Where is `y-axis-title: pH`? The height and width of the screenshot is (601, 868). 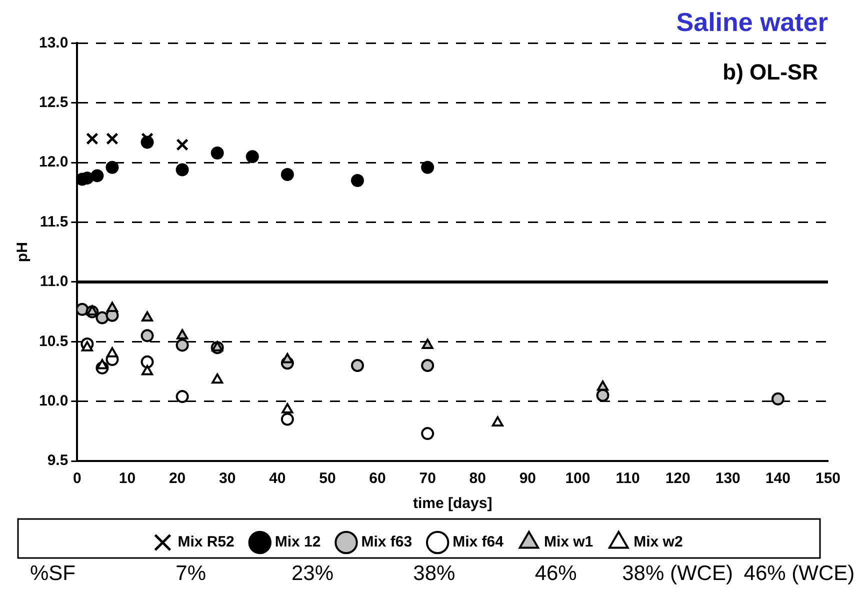 y-axis-title: pH is located at coordinates (23, 252).